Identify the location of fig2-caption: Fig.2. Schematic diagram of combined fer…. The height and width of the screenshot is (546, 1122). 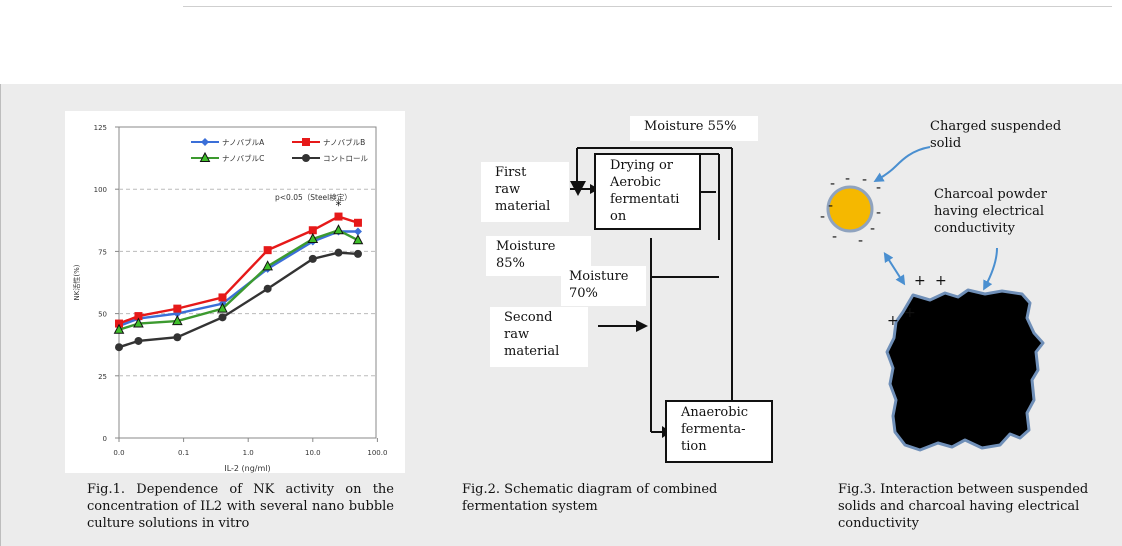
(590, 498).